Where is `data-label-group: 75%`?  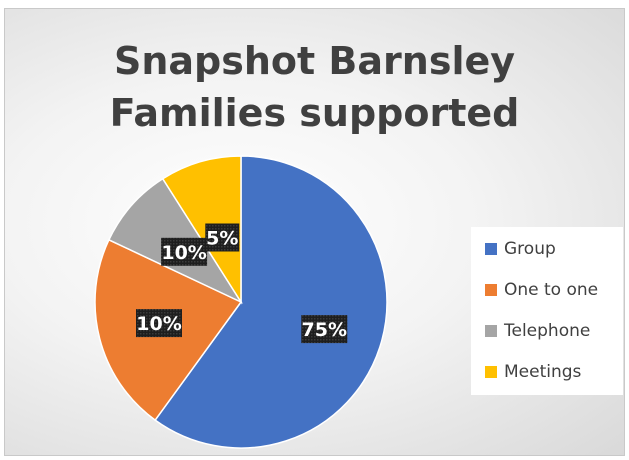 data-label-group: 75% is located at coordinates (324, 329).